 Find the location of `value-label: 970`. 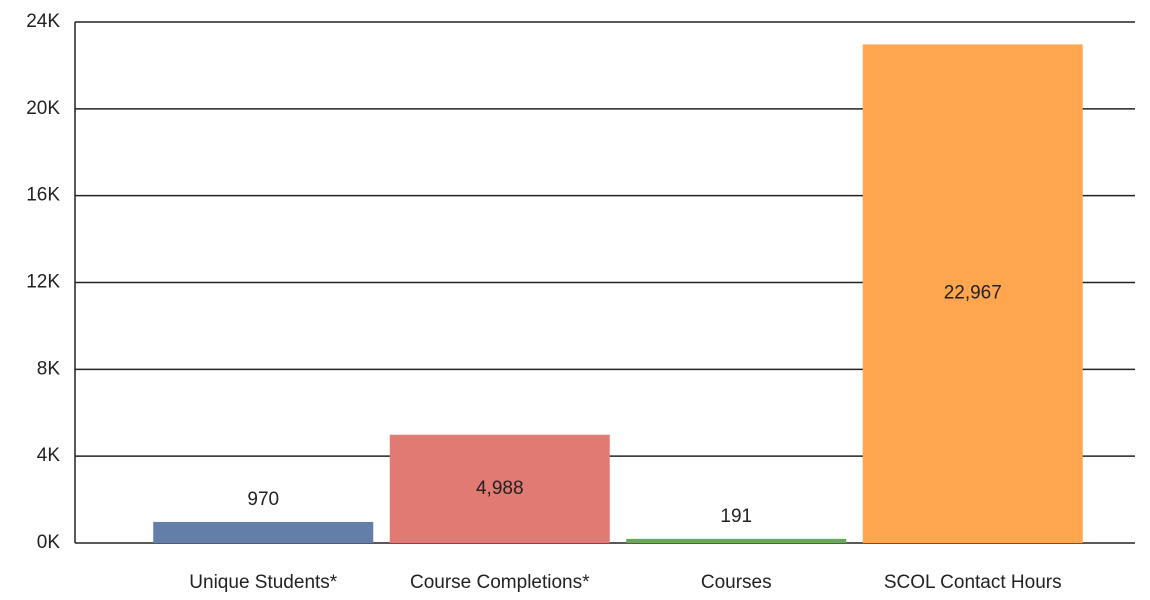

value-label: 970 is located at coordinates (263, 499).